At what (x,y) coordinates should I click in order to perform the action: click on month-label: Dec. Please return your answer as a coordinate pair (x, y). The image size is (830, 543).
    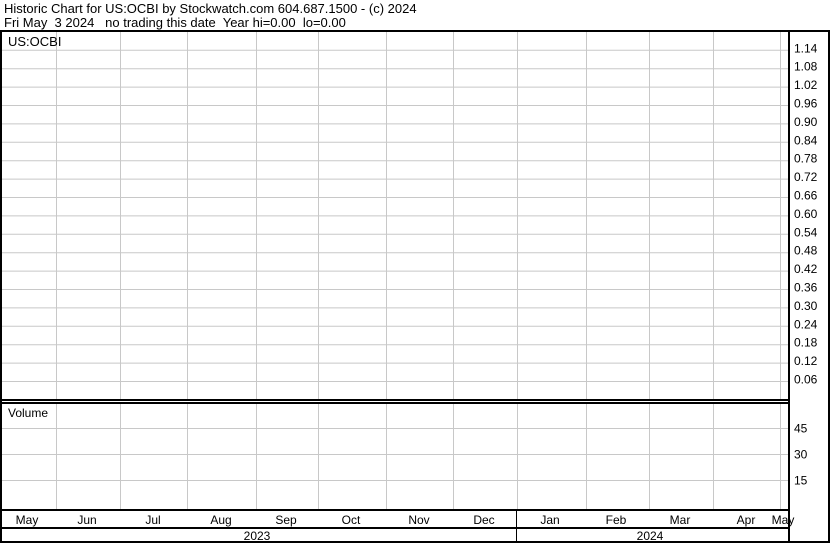
    Looking at the image, I should click on (483, 520).